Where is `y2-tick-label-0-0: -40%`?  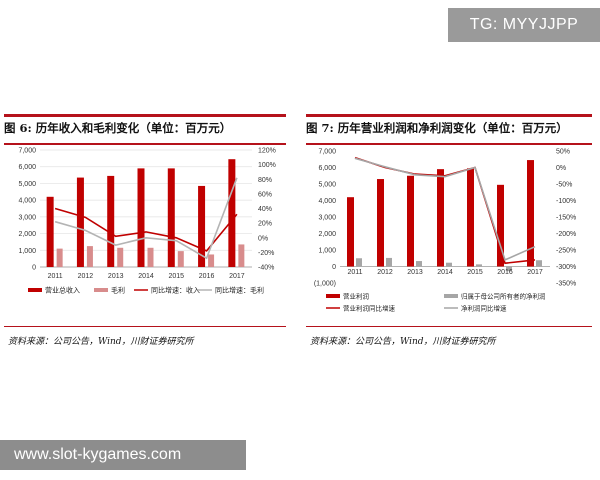
y2-tick-label-0-0: -40% is located at coordinates (266, 268).